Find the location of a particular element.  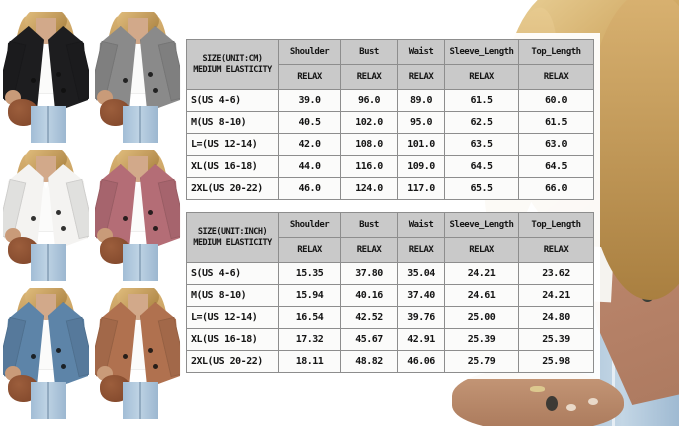

measurement-value: 42.91 is located at coordinates (421, 339).